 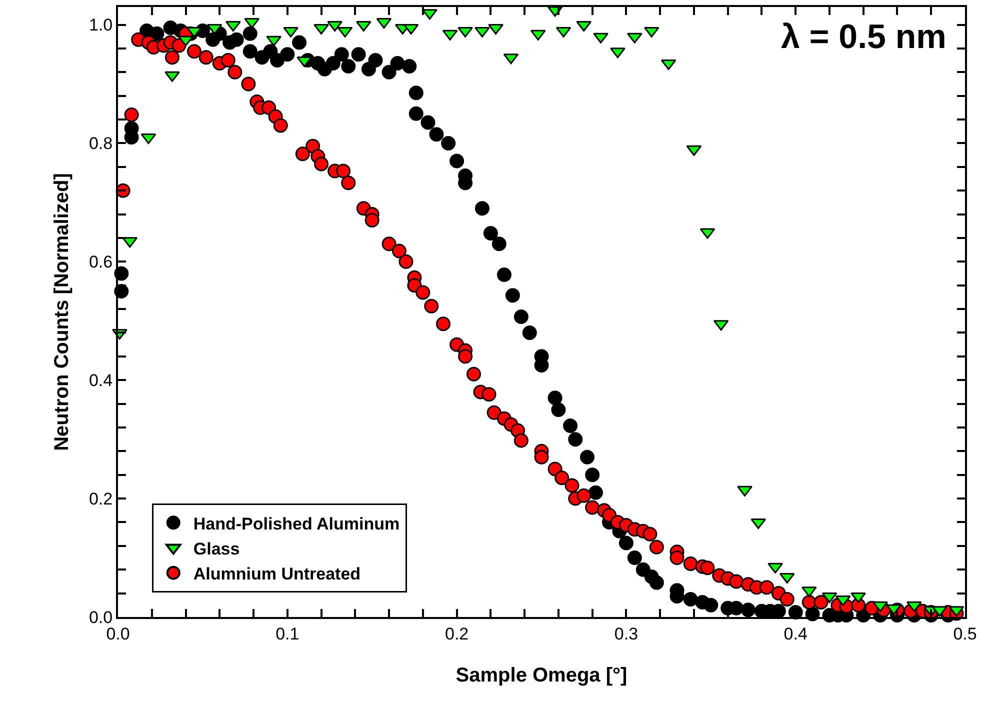 I want to click on legend-label: Hand-Polished Aluminum, so click(x=296, y=524).